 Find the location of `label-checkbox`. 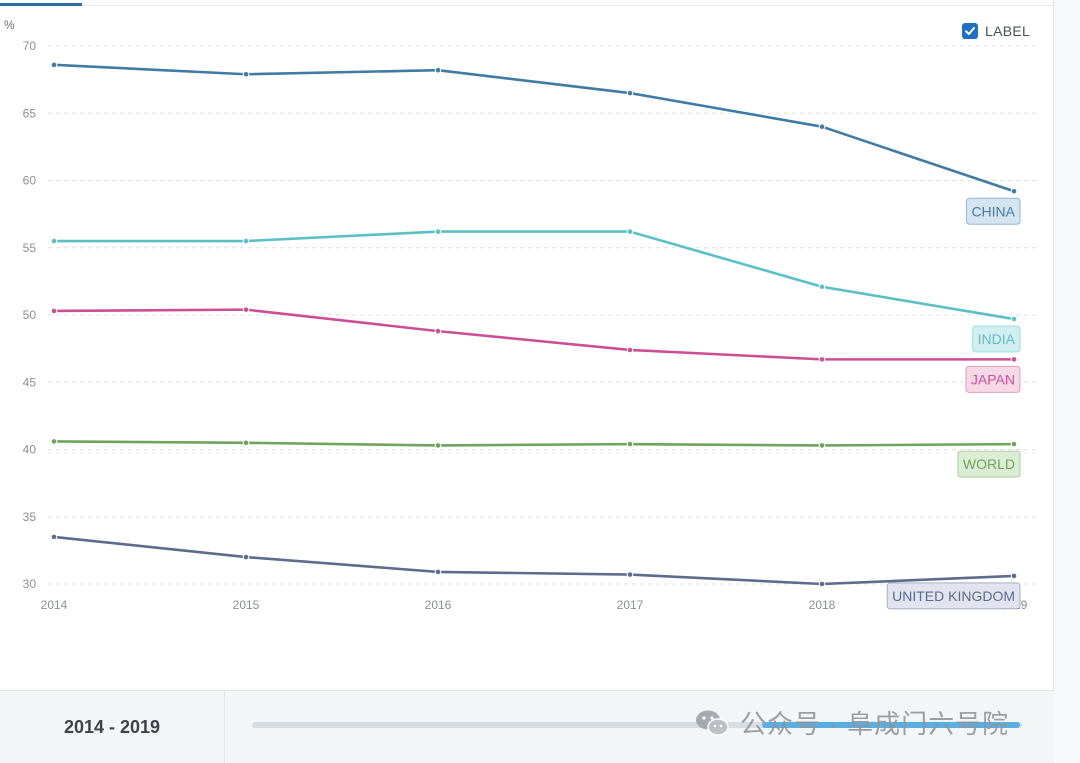

label-checkbox is located at coordinates (970, 31).